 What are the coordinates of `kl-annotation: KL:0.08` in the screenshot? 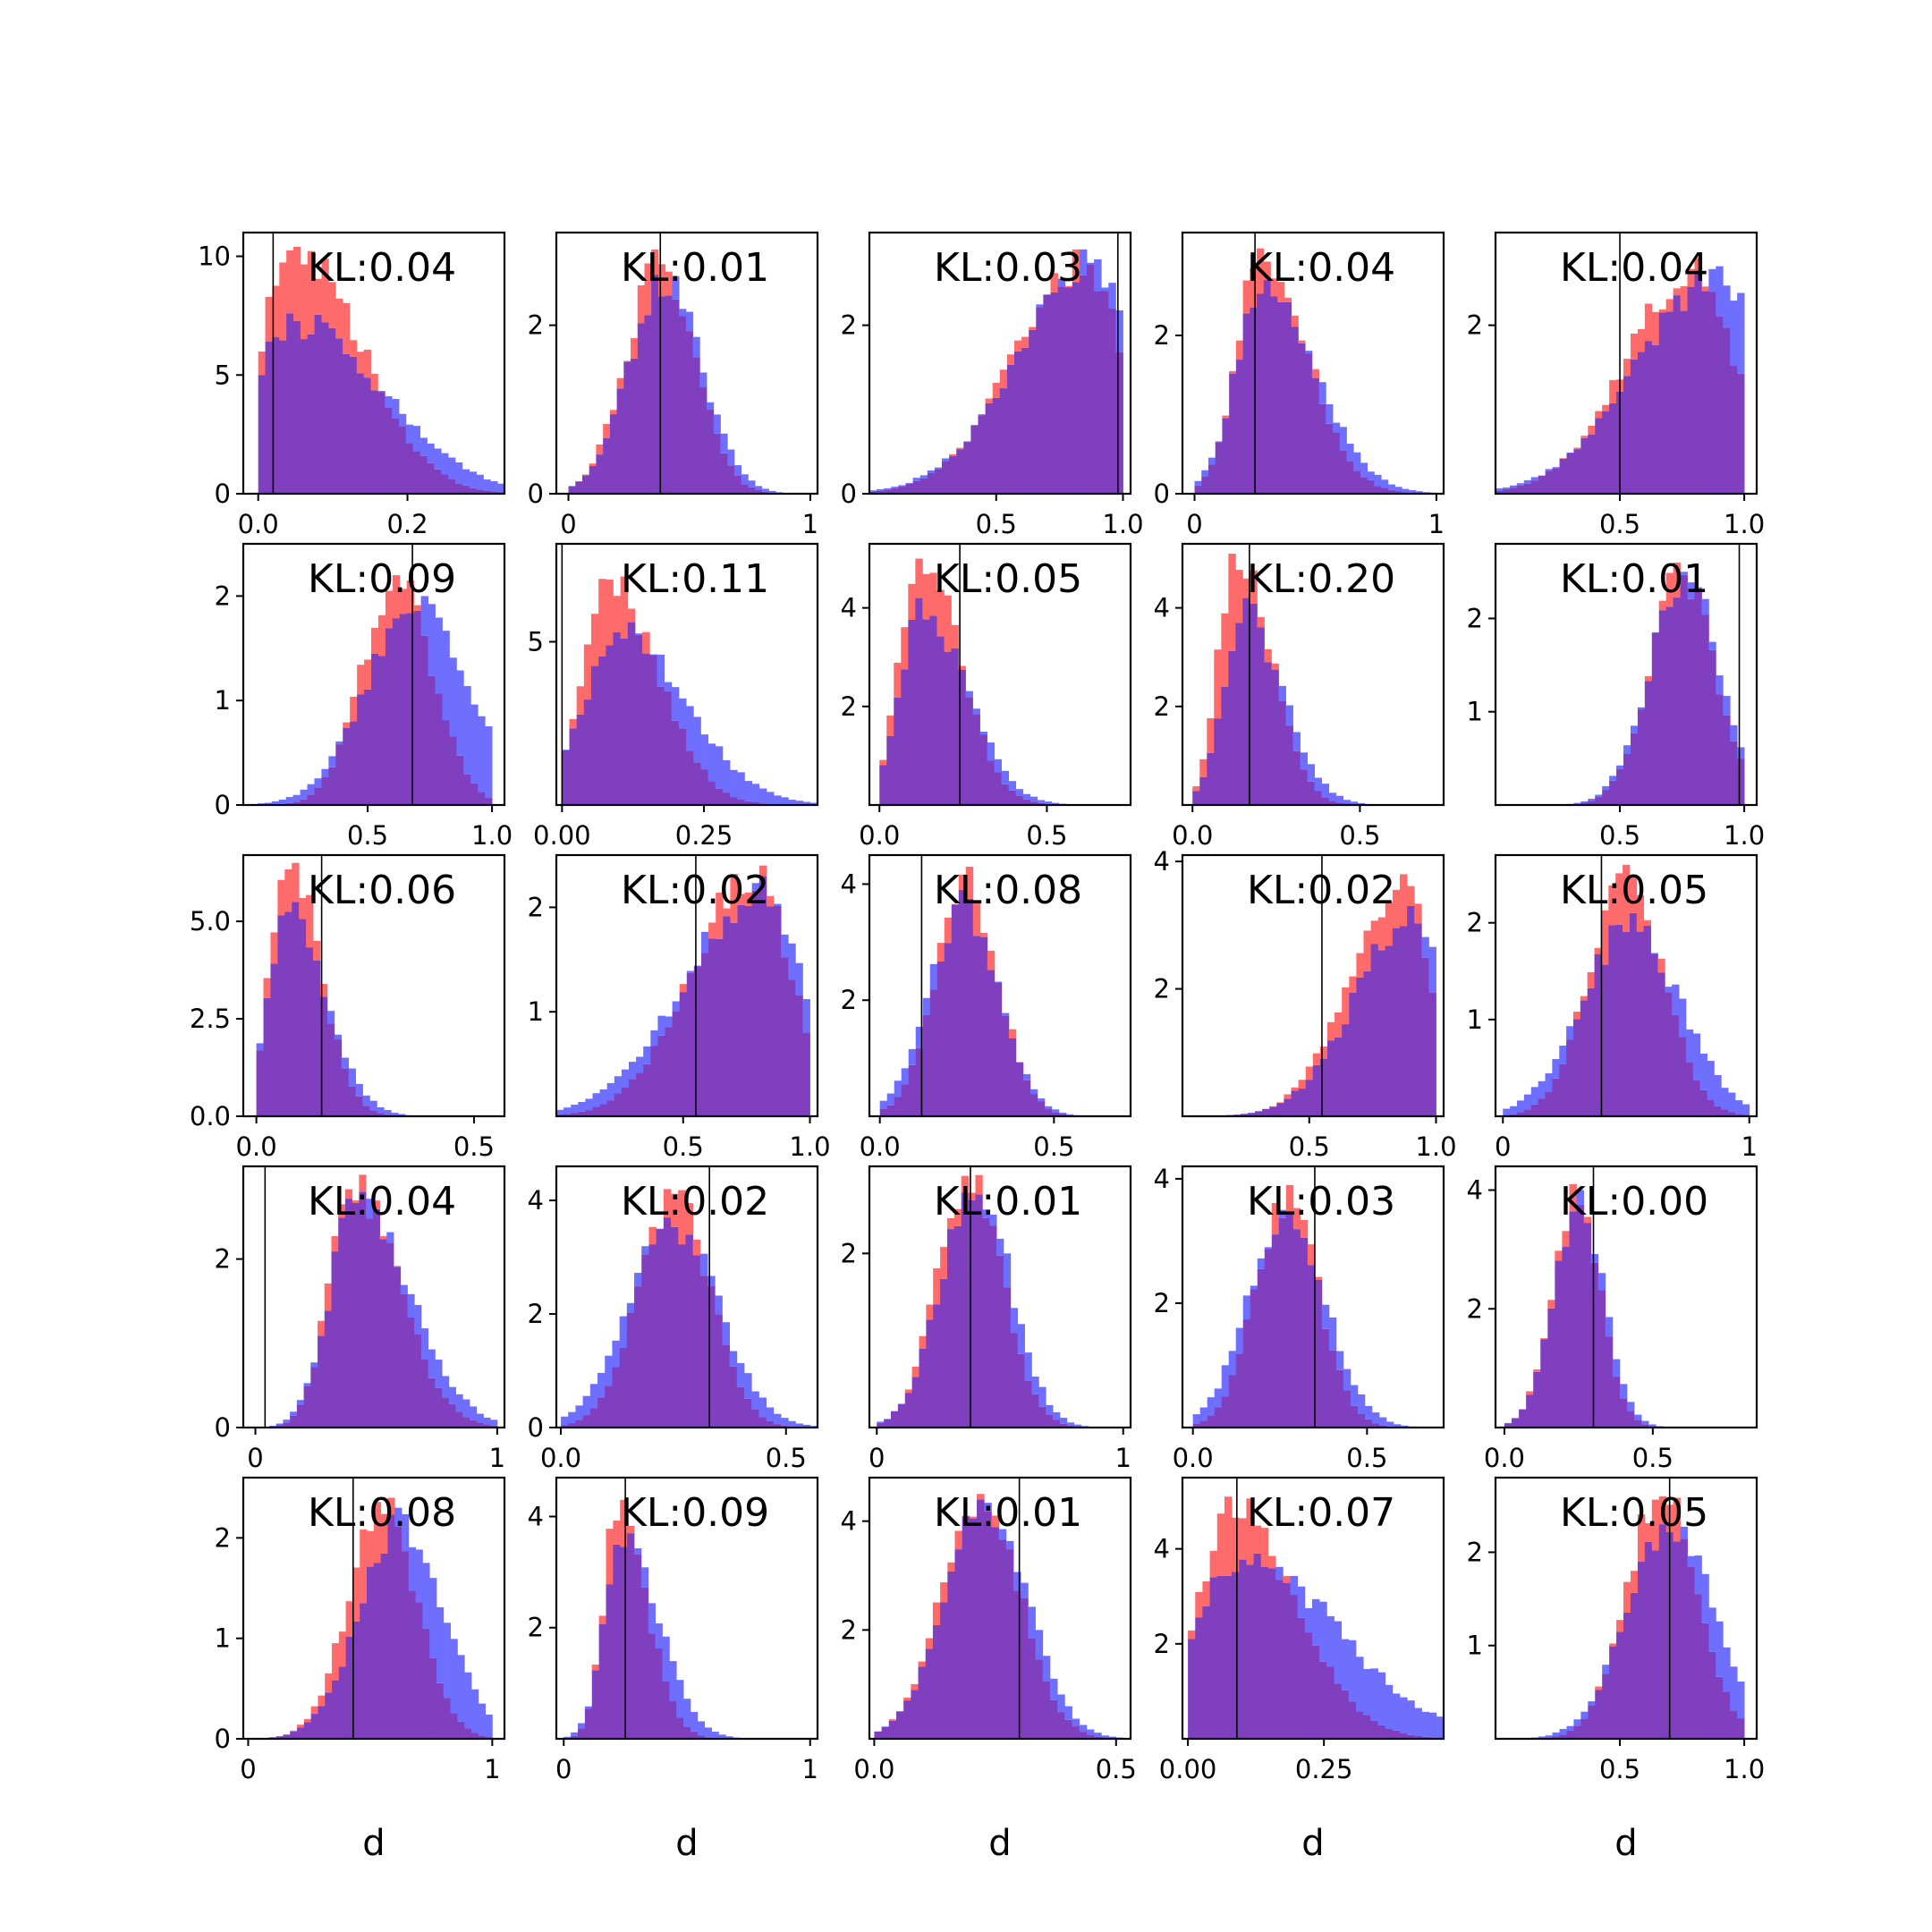 It's located at (1008, 890).